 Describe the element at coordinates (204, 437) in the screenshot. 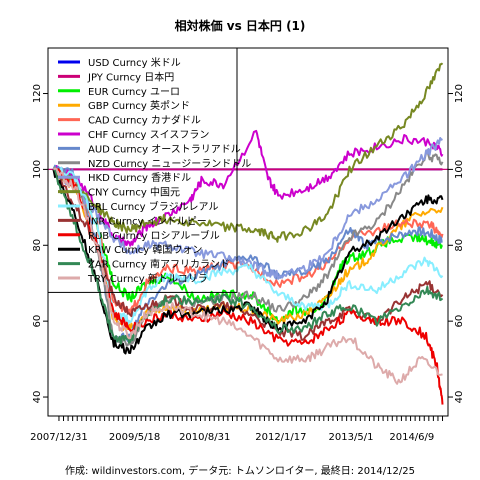

I see `x-tick-label: 2010/8/31` at that location.